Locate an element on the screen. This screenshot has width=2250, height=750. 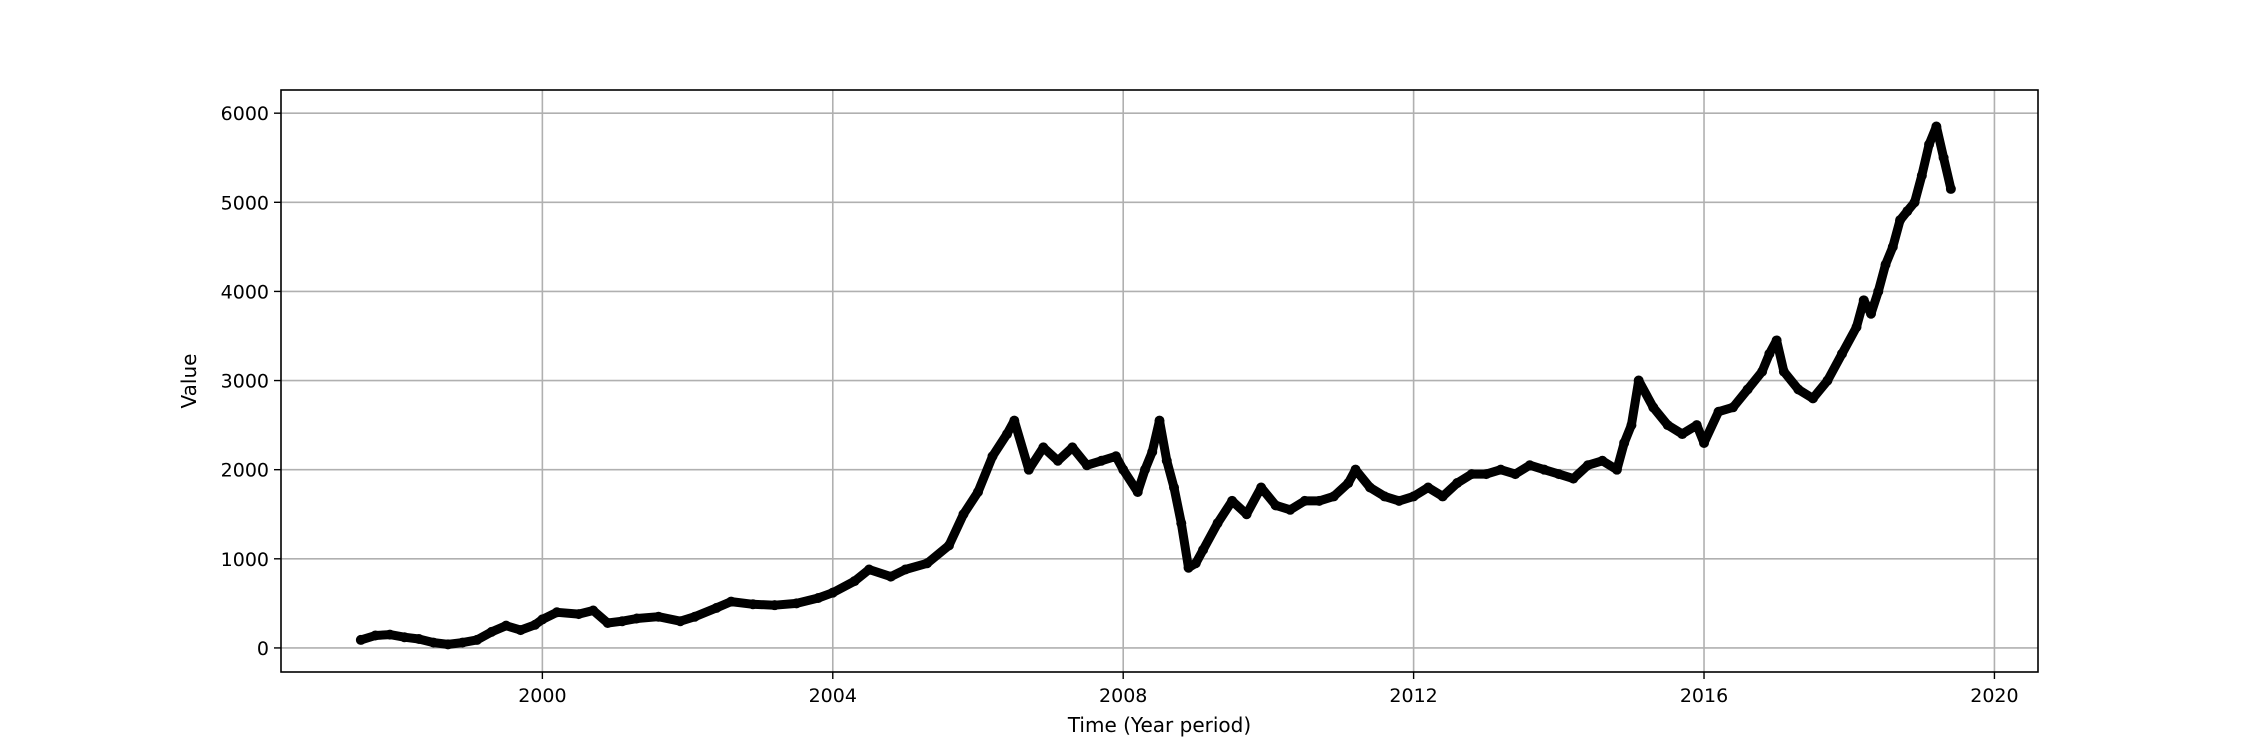
y-axis: 0 1000 2000 3000 4000 5000 6000 is located at coordinates (251, 381).